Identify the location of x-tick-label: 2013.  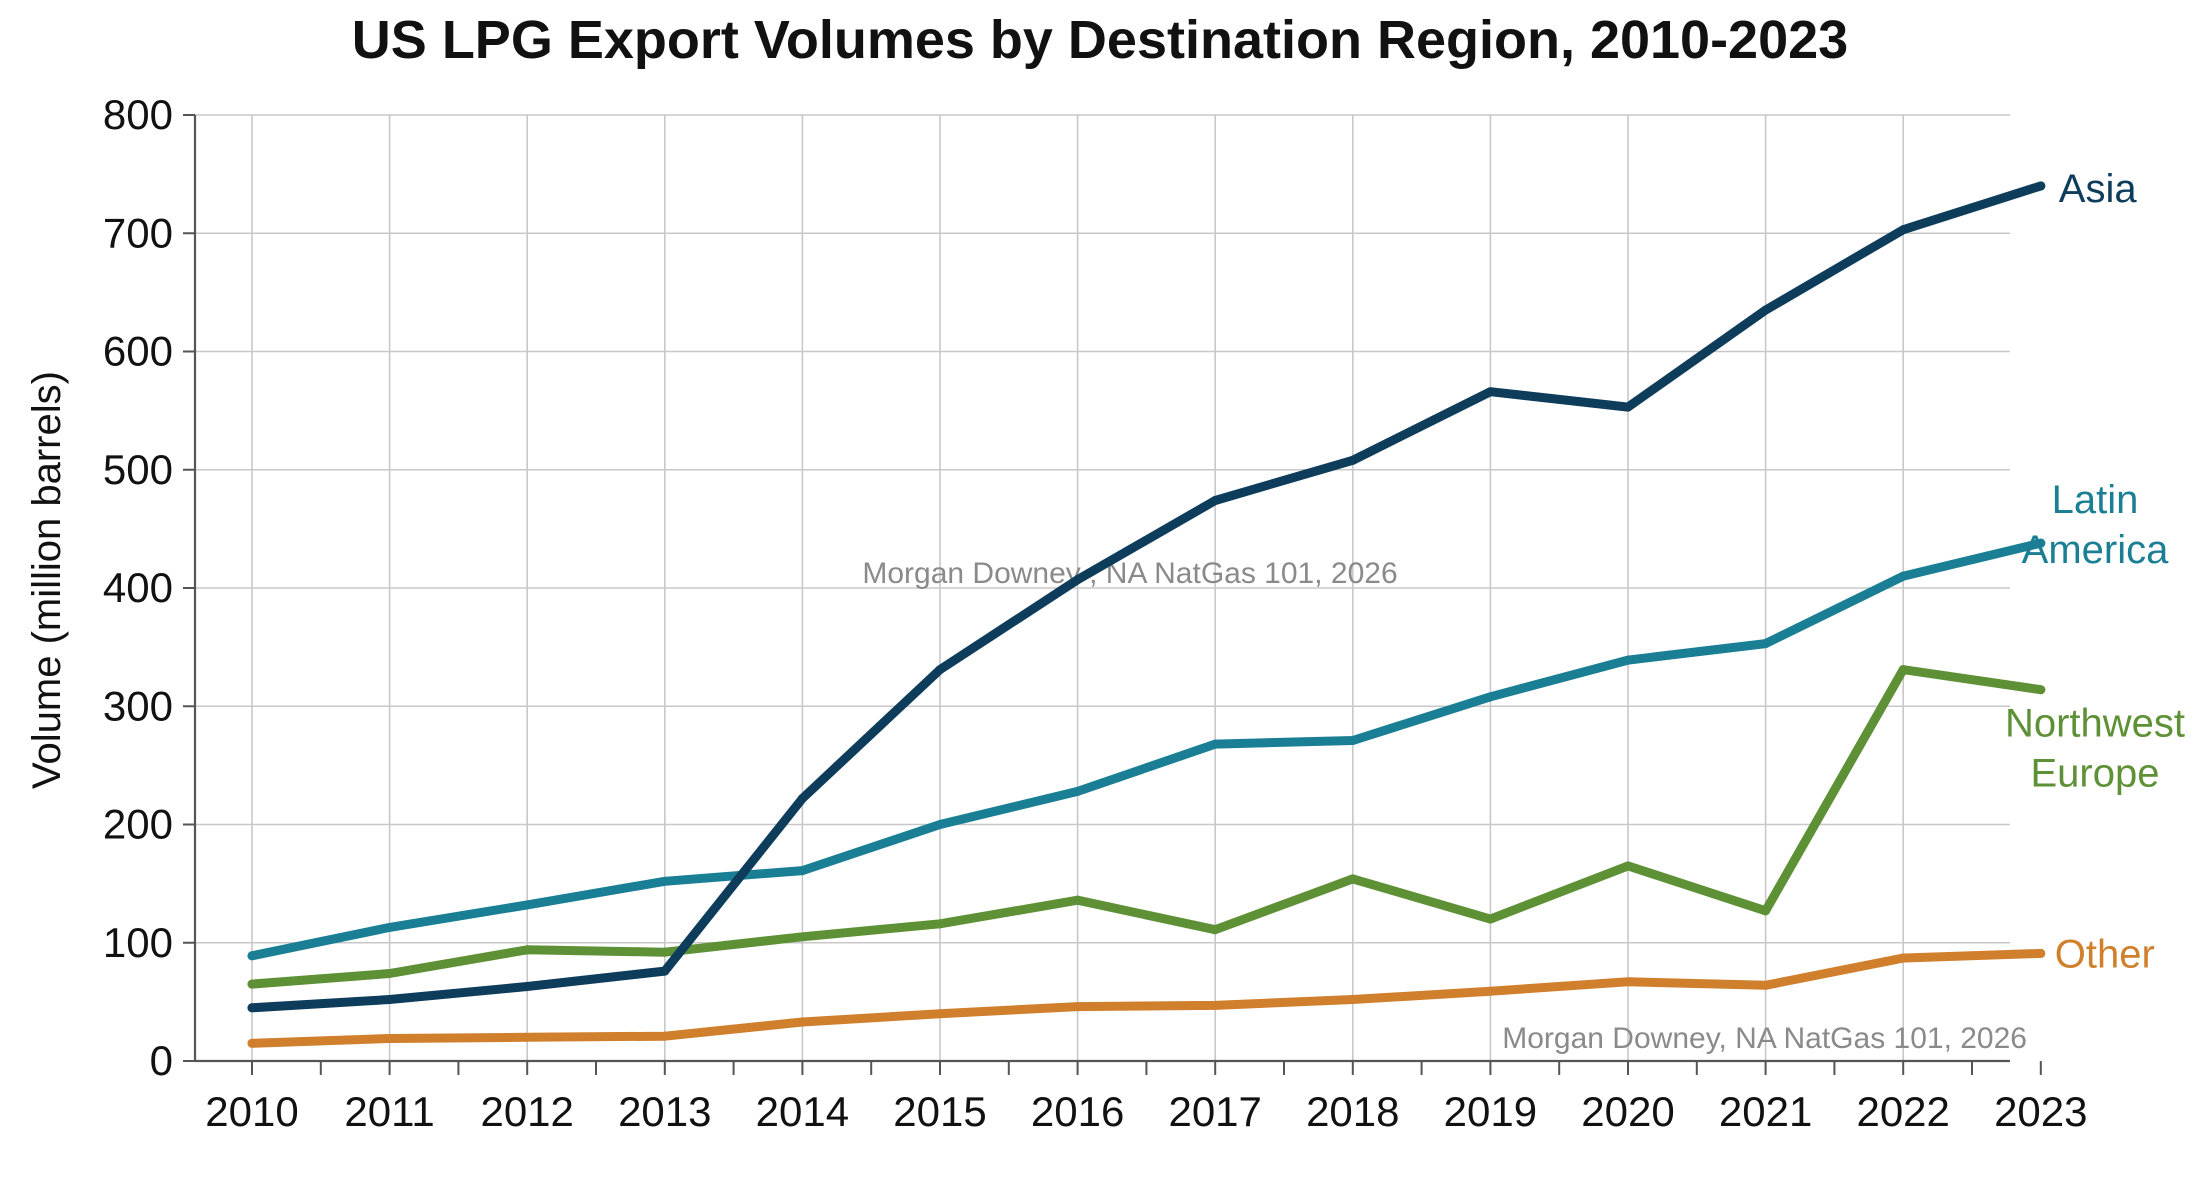
(664, 1111).